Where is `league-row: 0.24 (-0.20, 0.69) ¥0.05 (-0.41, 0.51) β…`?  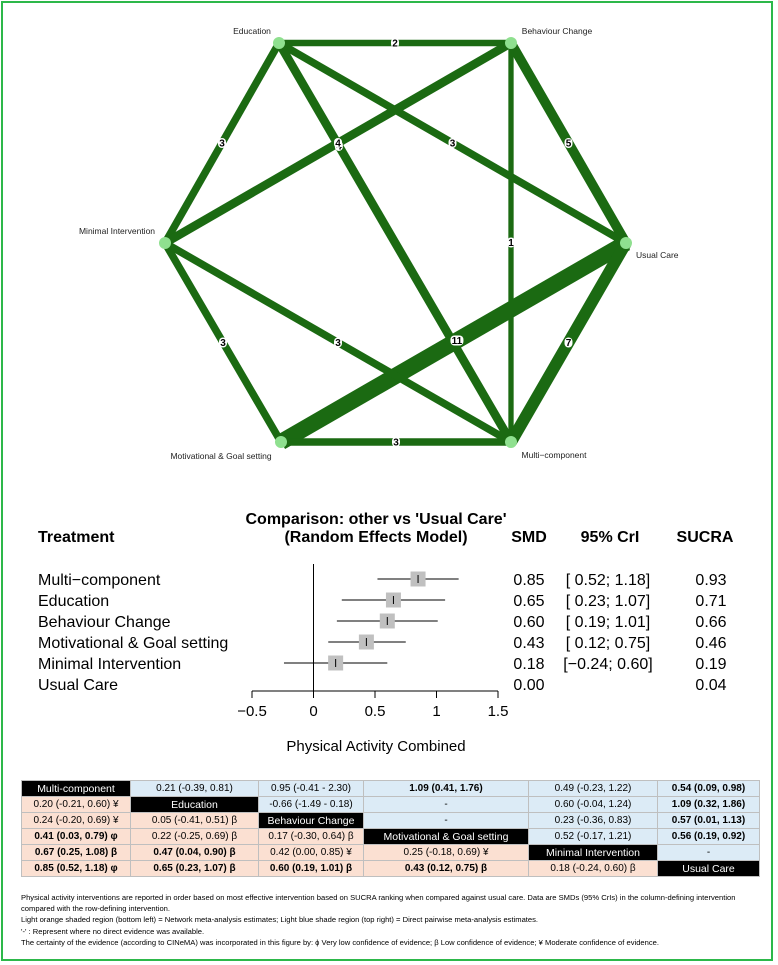 league-row: 0.24 (-0.20, 0.69) ¥0.05 (-0.41, 0.51) β… is located at coordinates (390, 820).